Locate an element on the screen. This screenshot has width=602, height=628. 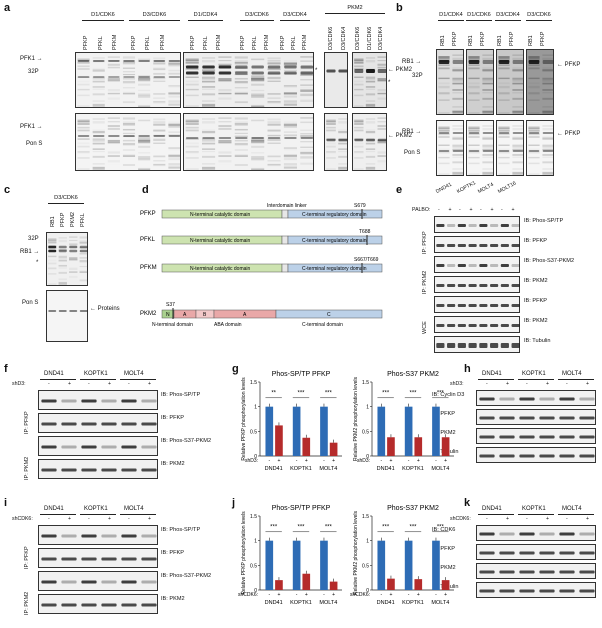
linker is located at coordinates (285, 268).